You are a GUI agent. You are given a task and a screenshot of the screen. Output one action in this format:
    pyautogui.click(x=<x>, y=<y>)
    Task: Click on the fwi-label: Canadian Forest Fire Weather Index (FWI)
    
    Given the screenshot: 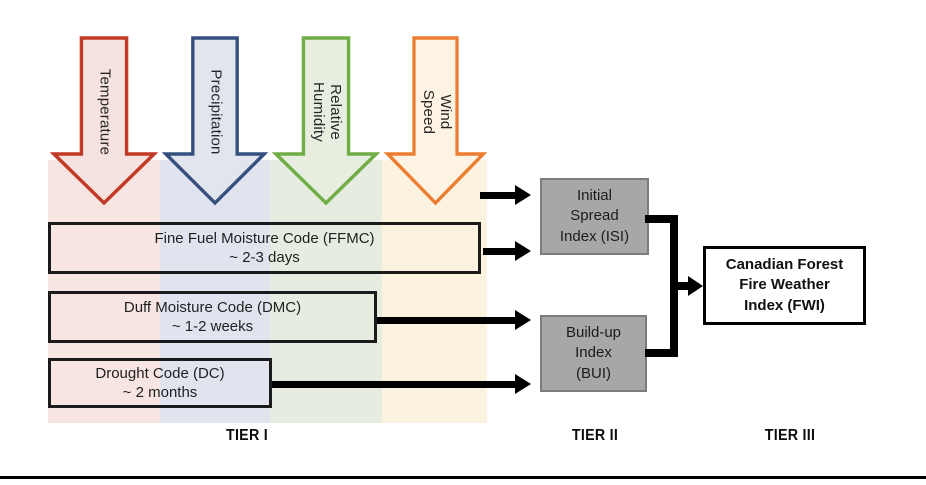 What is the action you would take?
    pyautogui.click(x=784, y=285)
    